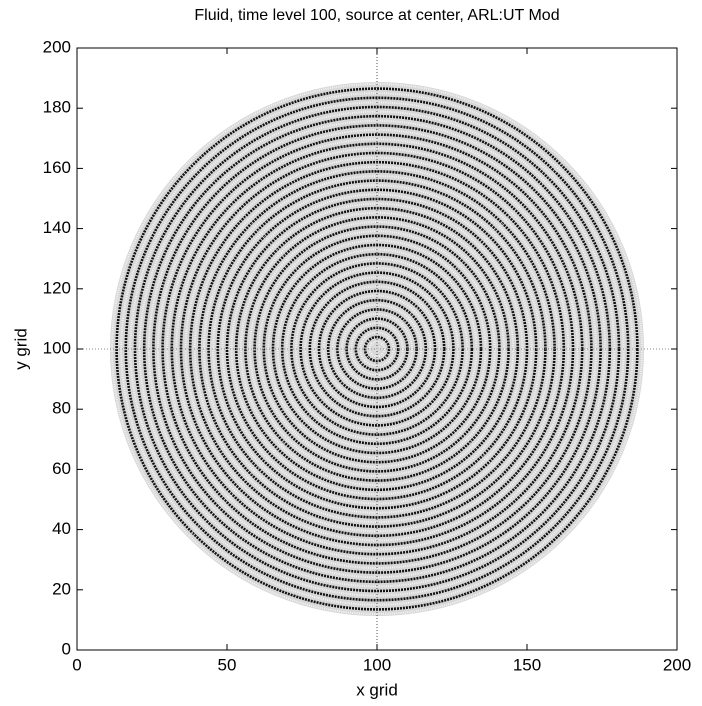 The image size is (702, 706). Describe the element at coordinates (76, 664) in the screenshot. I see `x-tick-label: 0` at that location.